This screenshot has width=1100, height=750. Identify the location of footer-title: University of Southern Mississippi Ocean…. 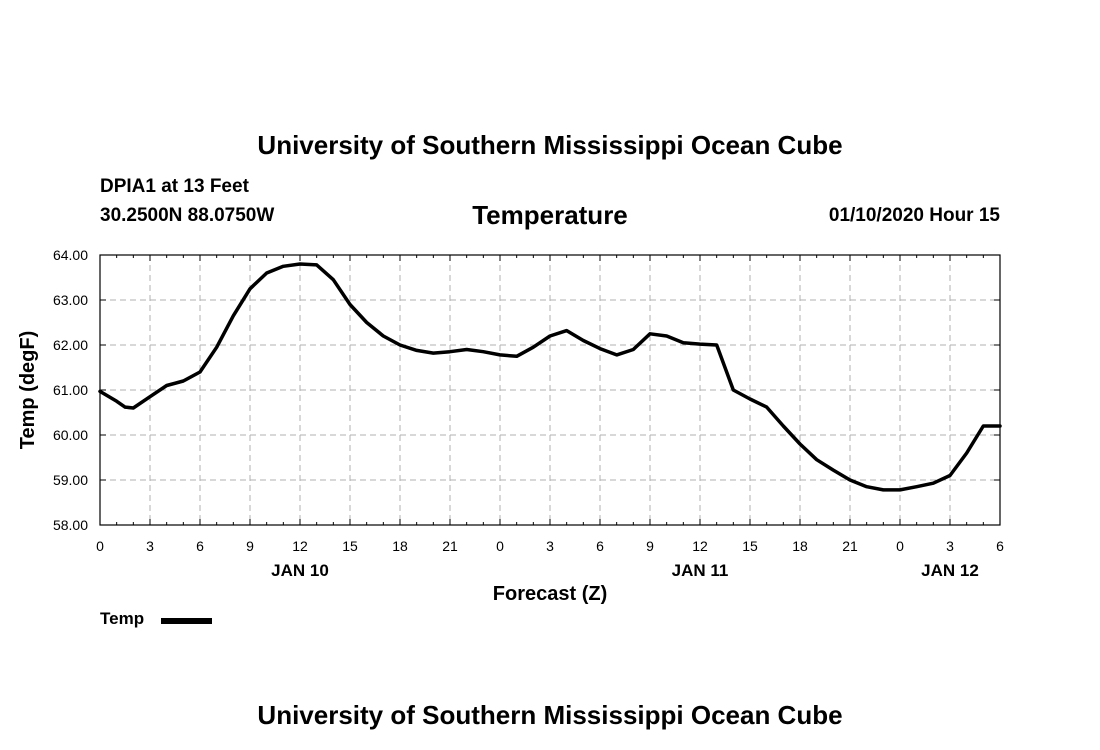
(550, 715).